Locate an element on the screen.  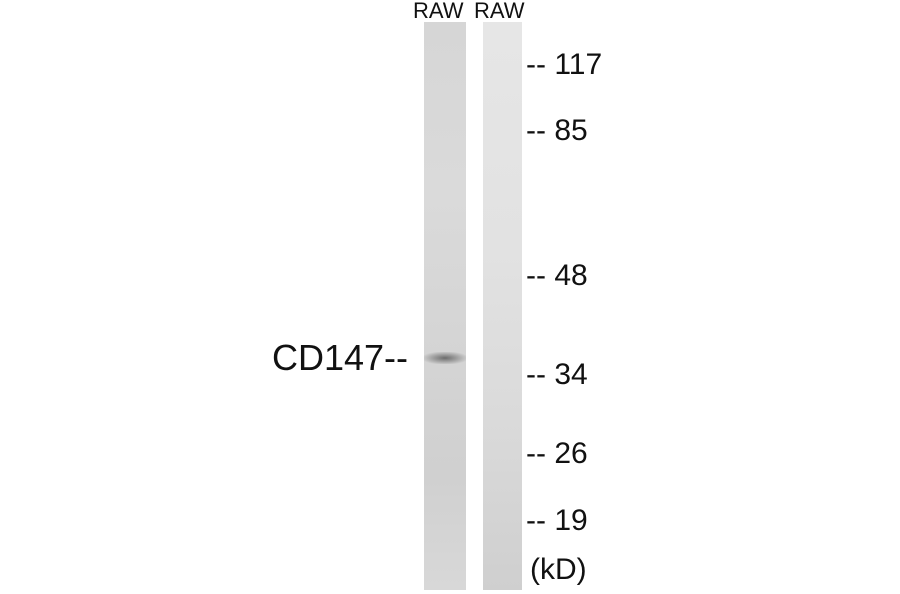
unit-label: (kD) is located at coordinates (558, 569).